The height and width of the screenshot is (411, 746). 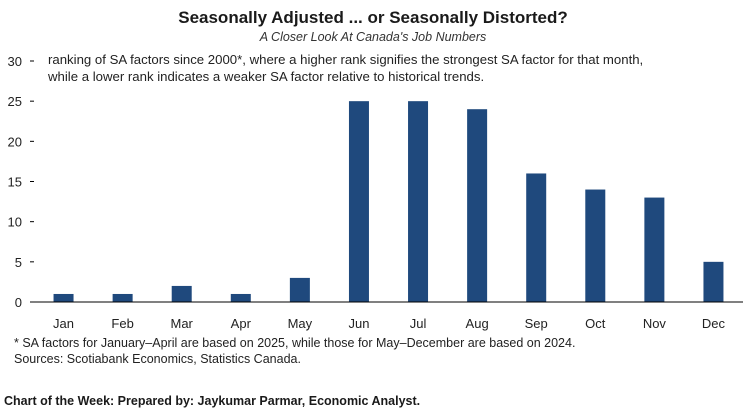 I want to click on y-tick-label: 0, so click(x=18, y=302).